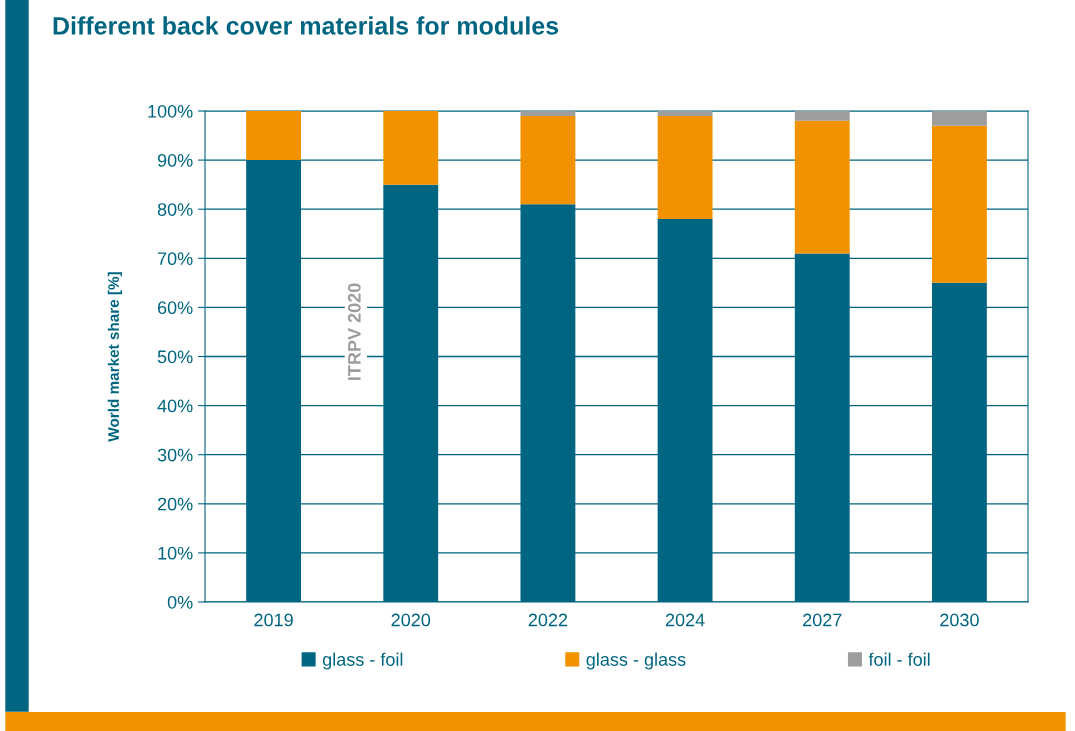 This screenshot has height=731, width=1075. Describe the element at coordinates (175, 259) in the screenshot. I see `y-tick-label: 70%` at that location.